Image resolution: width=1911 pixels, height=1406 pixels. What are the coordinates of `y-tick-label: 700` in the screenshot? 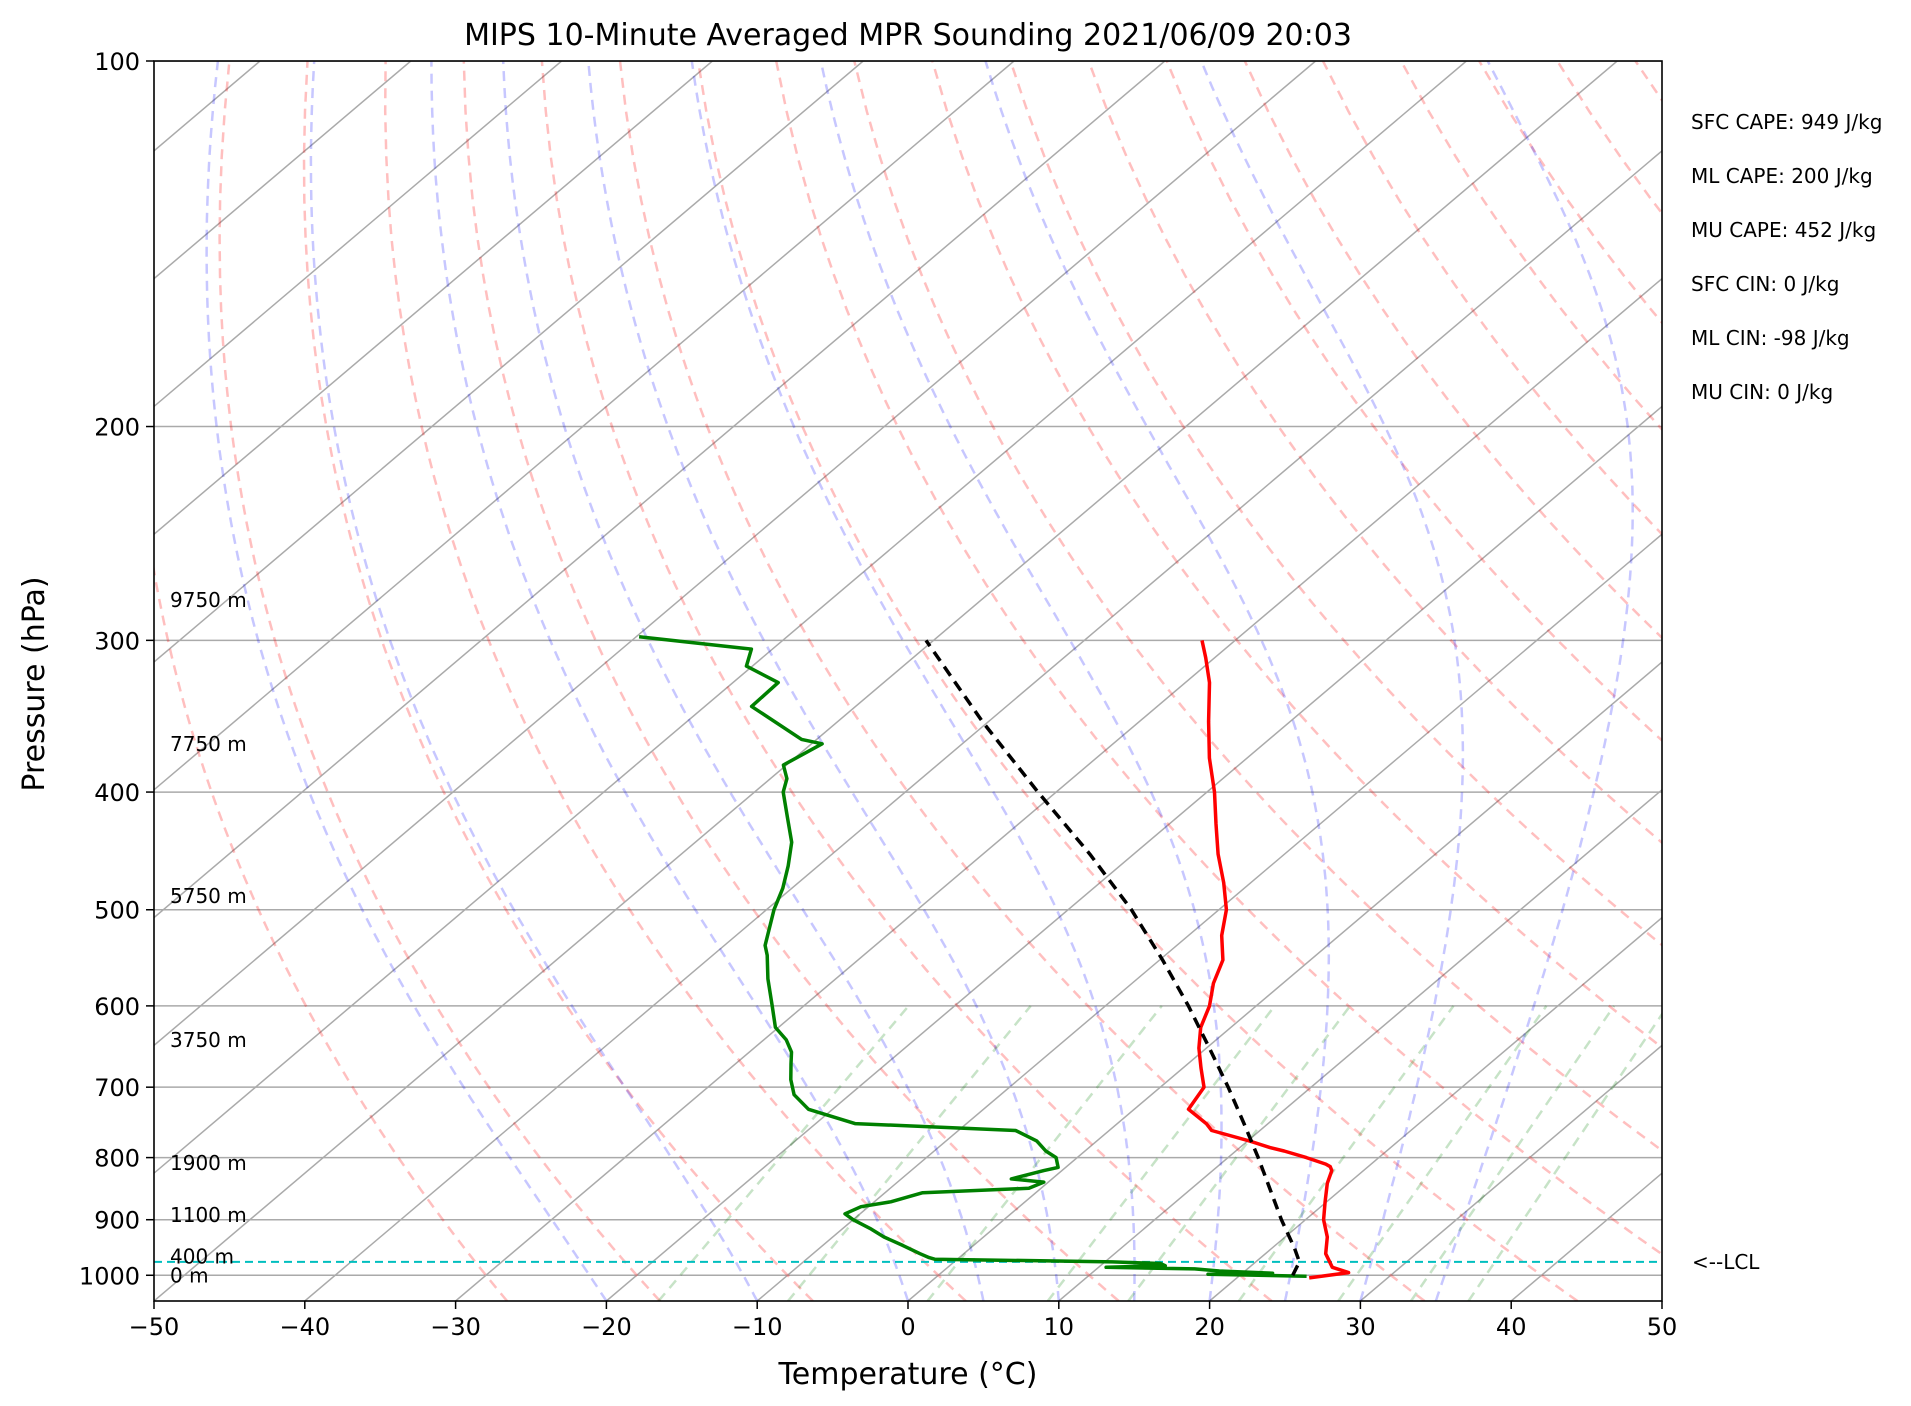 It's located at (117, 1088).